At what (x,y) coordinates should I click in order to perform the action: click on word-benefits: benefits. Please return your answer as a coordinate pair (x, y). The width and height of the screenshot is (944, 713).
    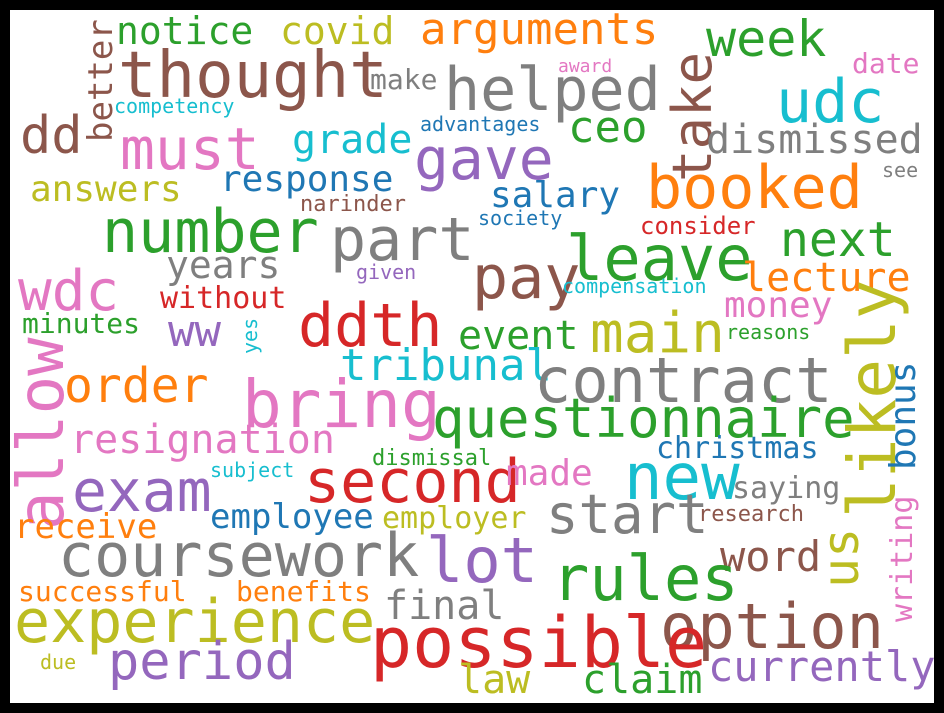
    Looking at the image, I should click on (303, 591).